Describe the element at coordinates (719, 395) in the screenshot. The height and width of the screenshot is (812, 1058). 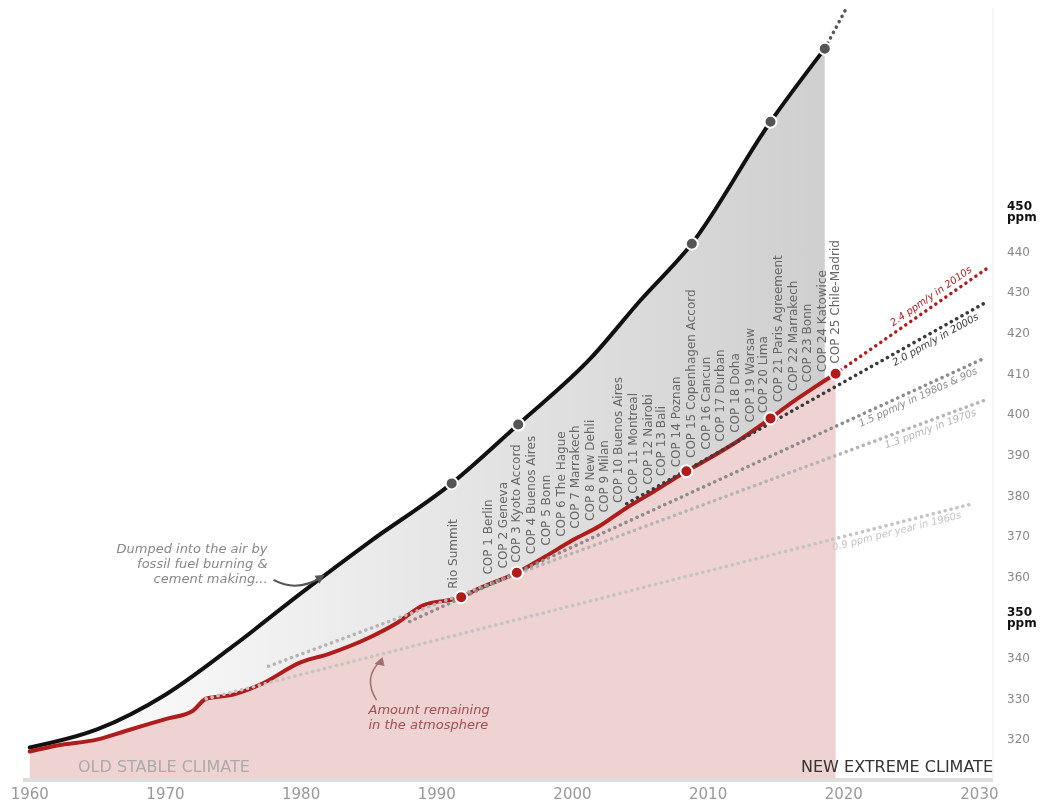
I see `annotation: COP 17 Durban` at that location.